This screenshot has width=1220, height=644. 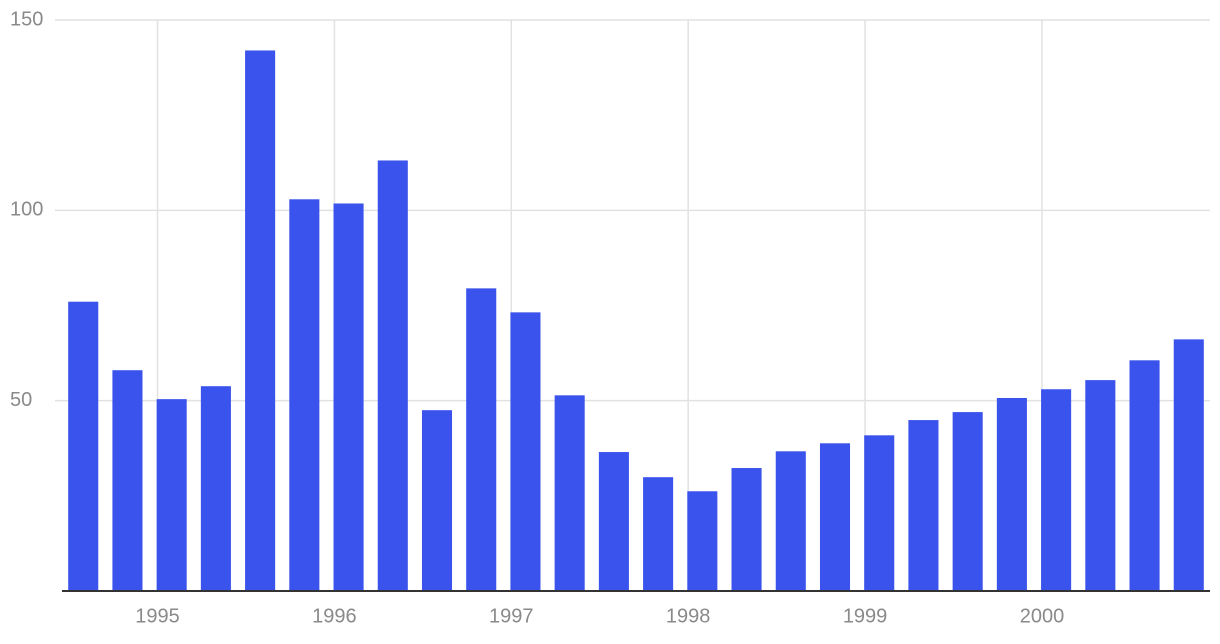 What do you see at coordinates (334, 616) in the screenshot?
I see `x-tick-label: 1996` at bounding box center [334, 616].